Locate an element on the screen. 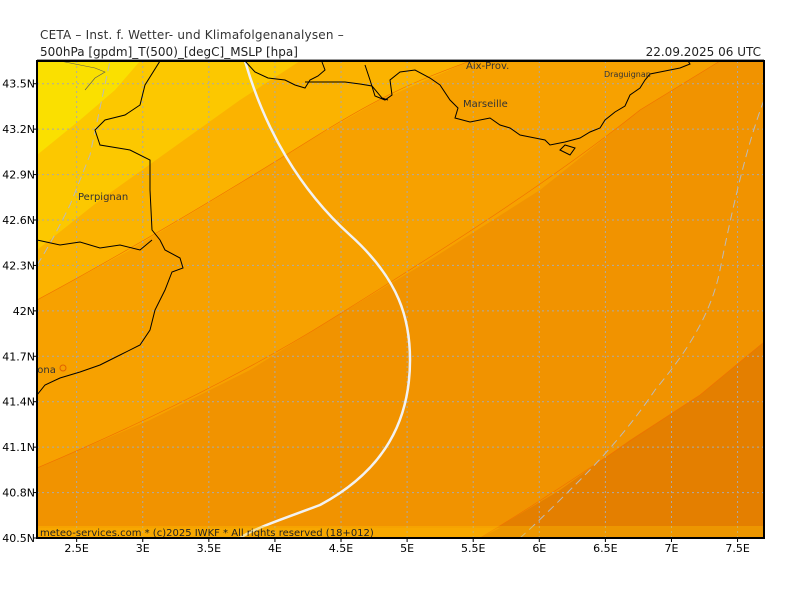 Image resolution: width=800 pixels, height=600 pixels. city-label-barcelona: Barcelona is located at coordinates (31, 370).